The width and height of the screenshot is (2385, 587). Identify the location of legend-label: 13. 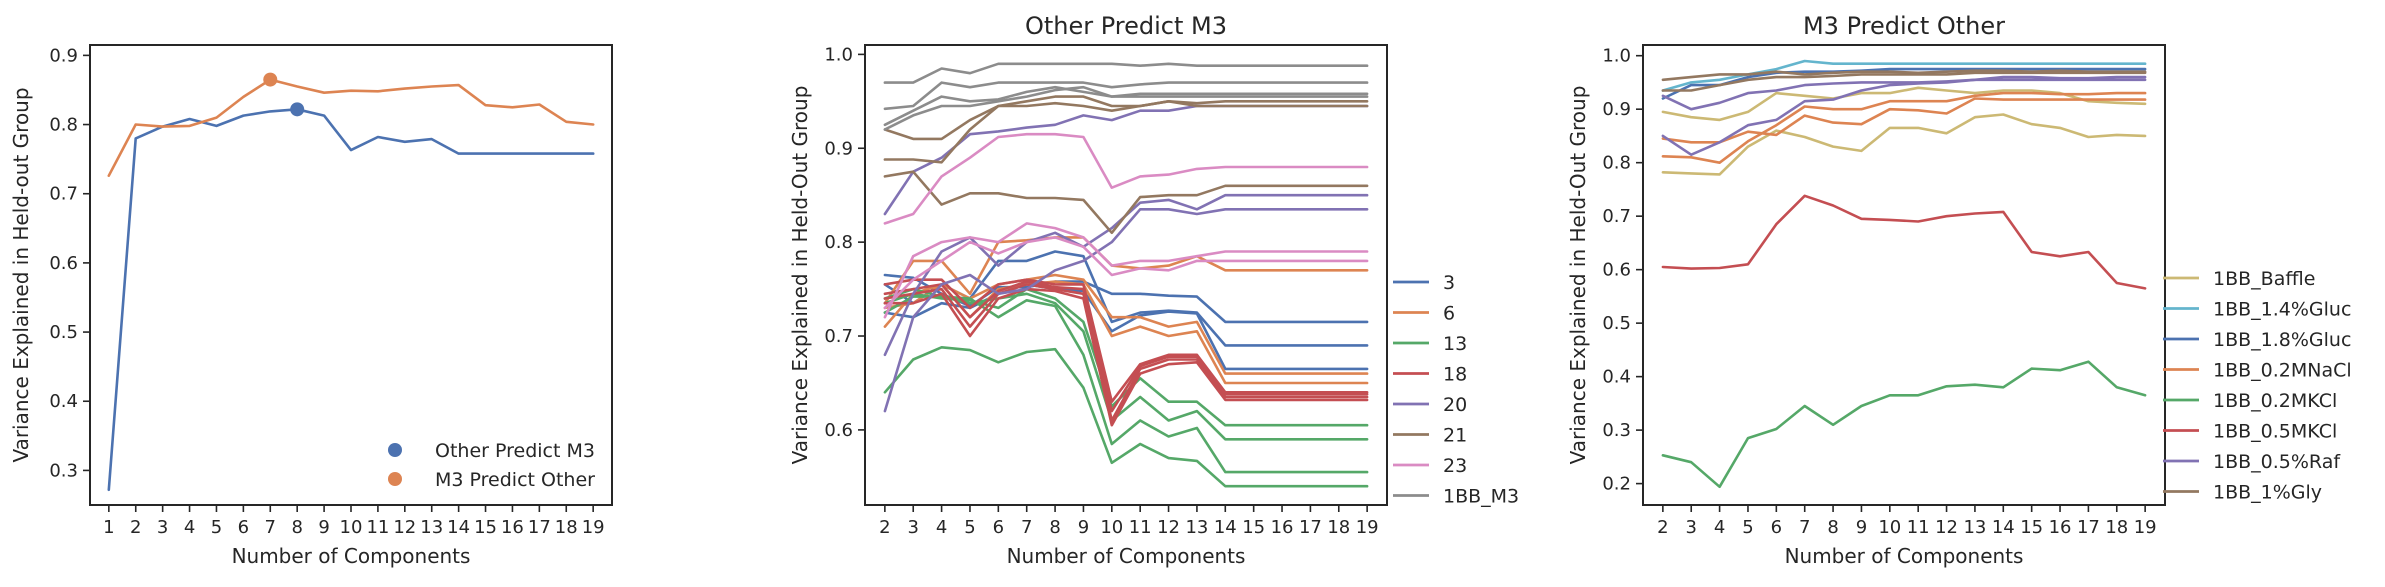
(1455, 344).